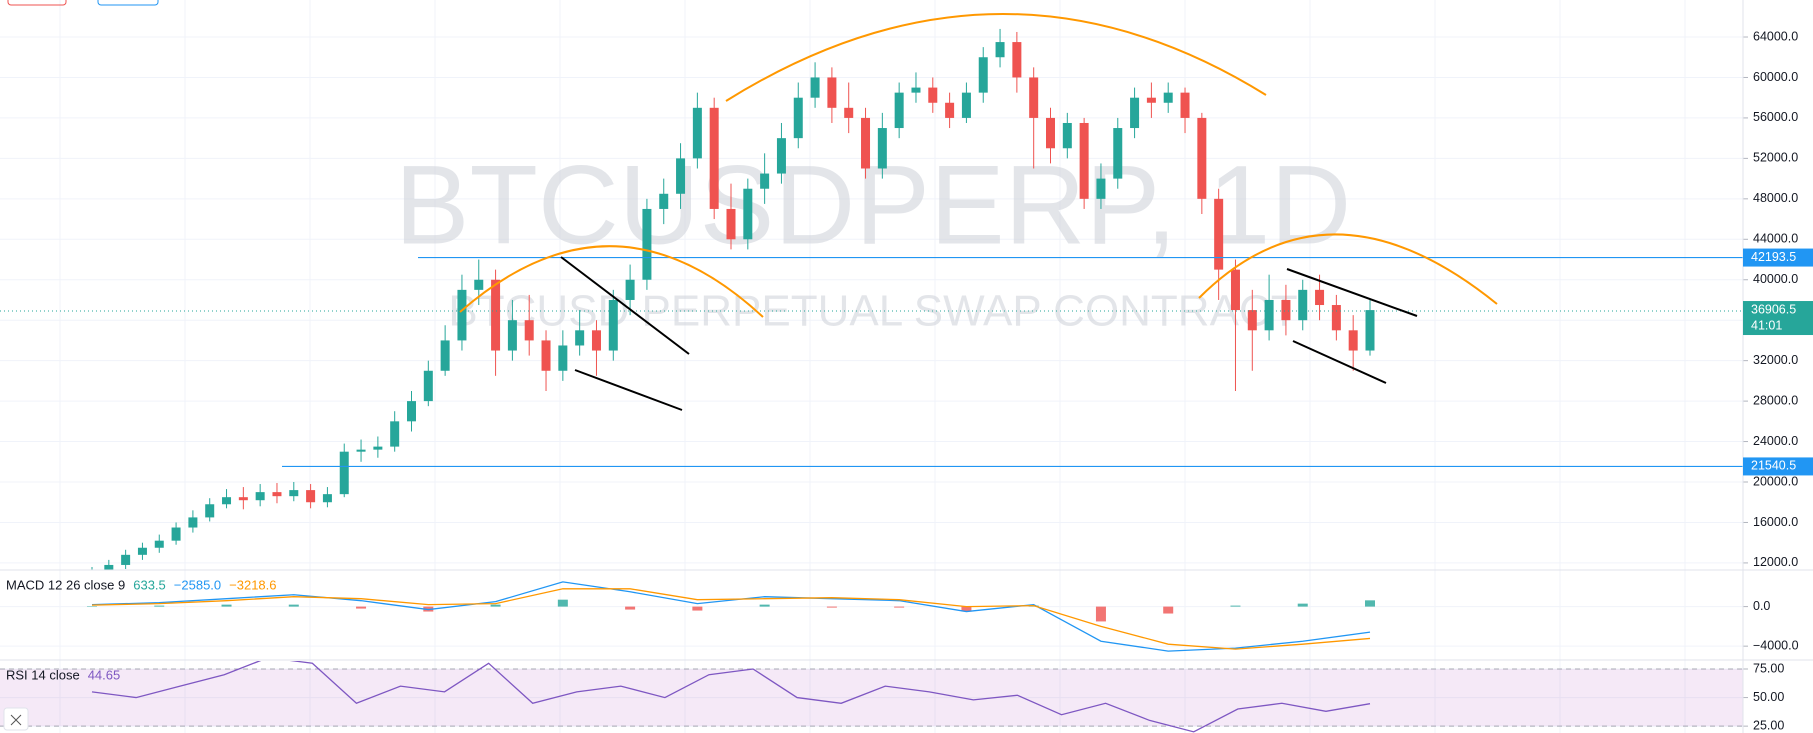 The width and height of the screenshot is (1813, 733). I want to click on macd-line, so click(731, 619).